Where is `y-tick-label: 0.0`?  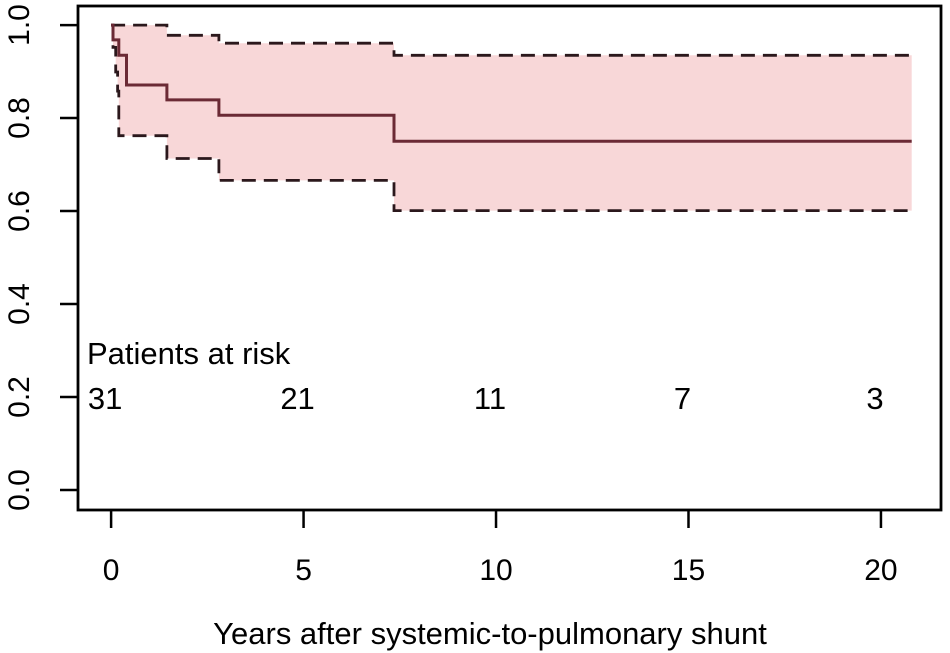 y-tick-label: 0.0 is located at coordinates (19, 490).